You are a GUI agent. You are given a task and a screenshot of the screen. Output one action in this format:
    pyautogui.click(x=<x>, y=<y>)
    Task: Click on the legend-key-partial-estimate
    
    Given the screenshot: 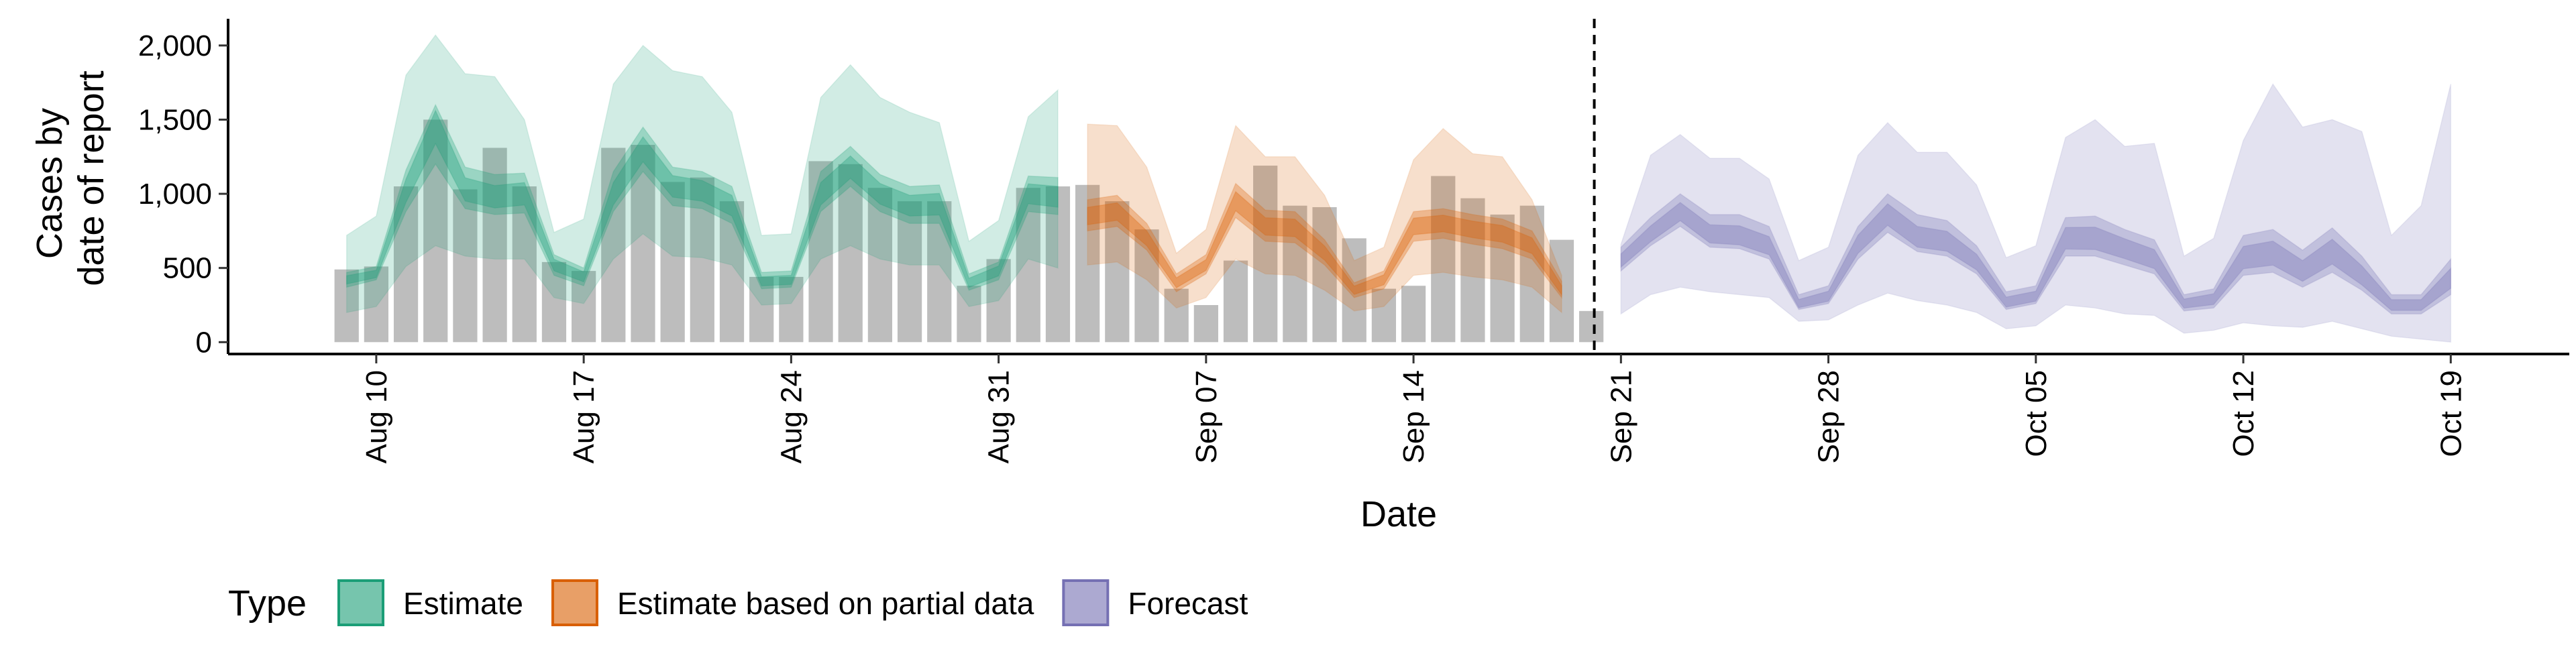 What is the action you would take?
    pyautogui.click(x=574, y=602)
    